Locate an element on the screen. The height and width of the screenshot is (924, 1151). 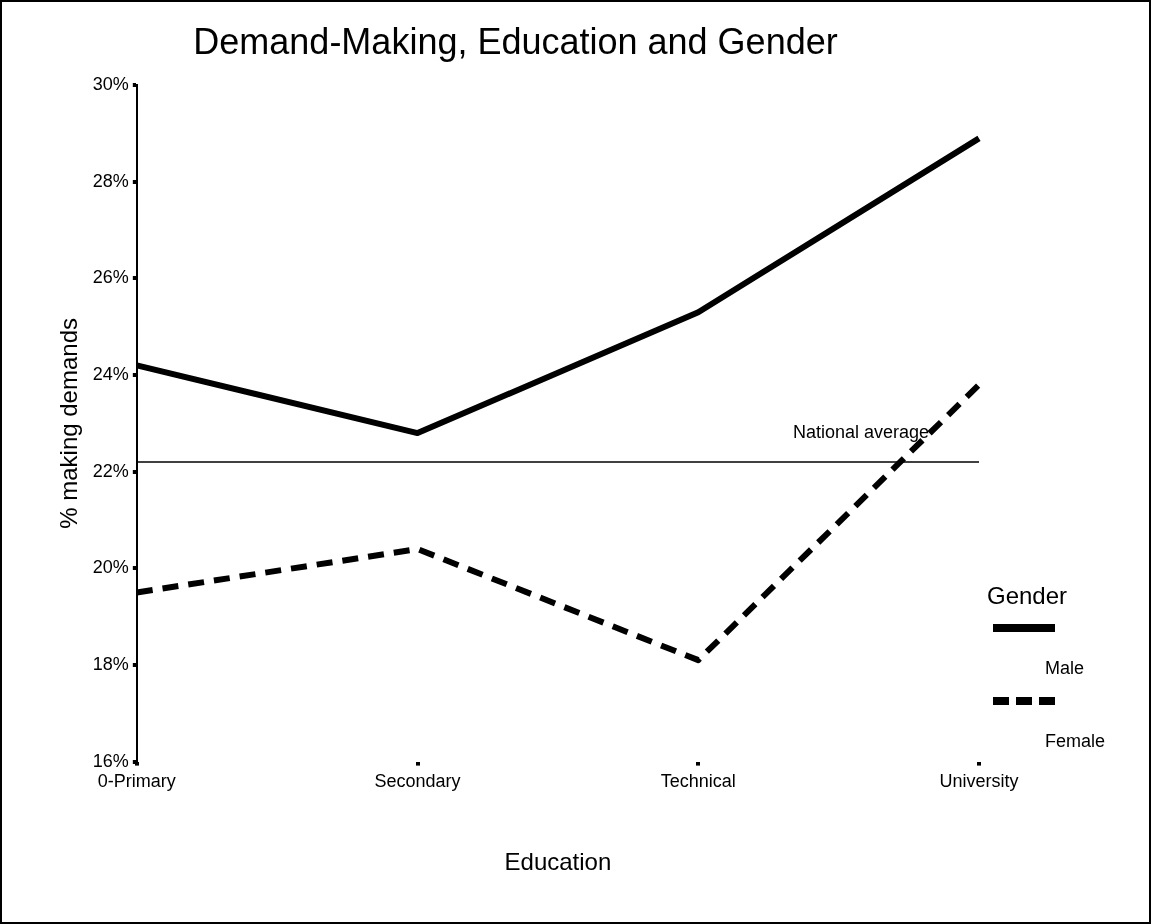
y-tick-label: 22% is located at coordinates (110, 470).